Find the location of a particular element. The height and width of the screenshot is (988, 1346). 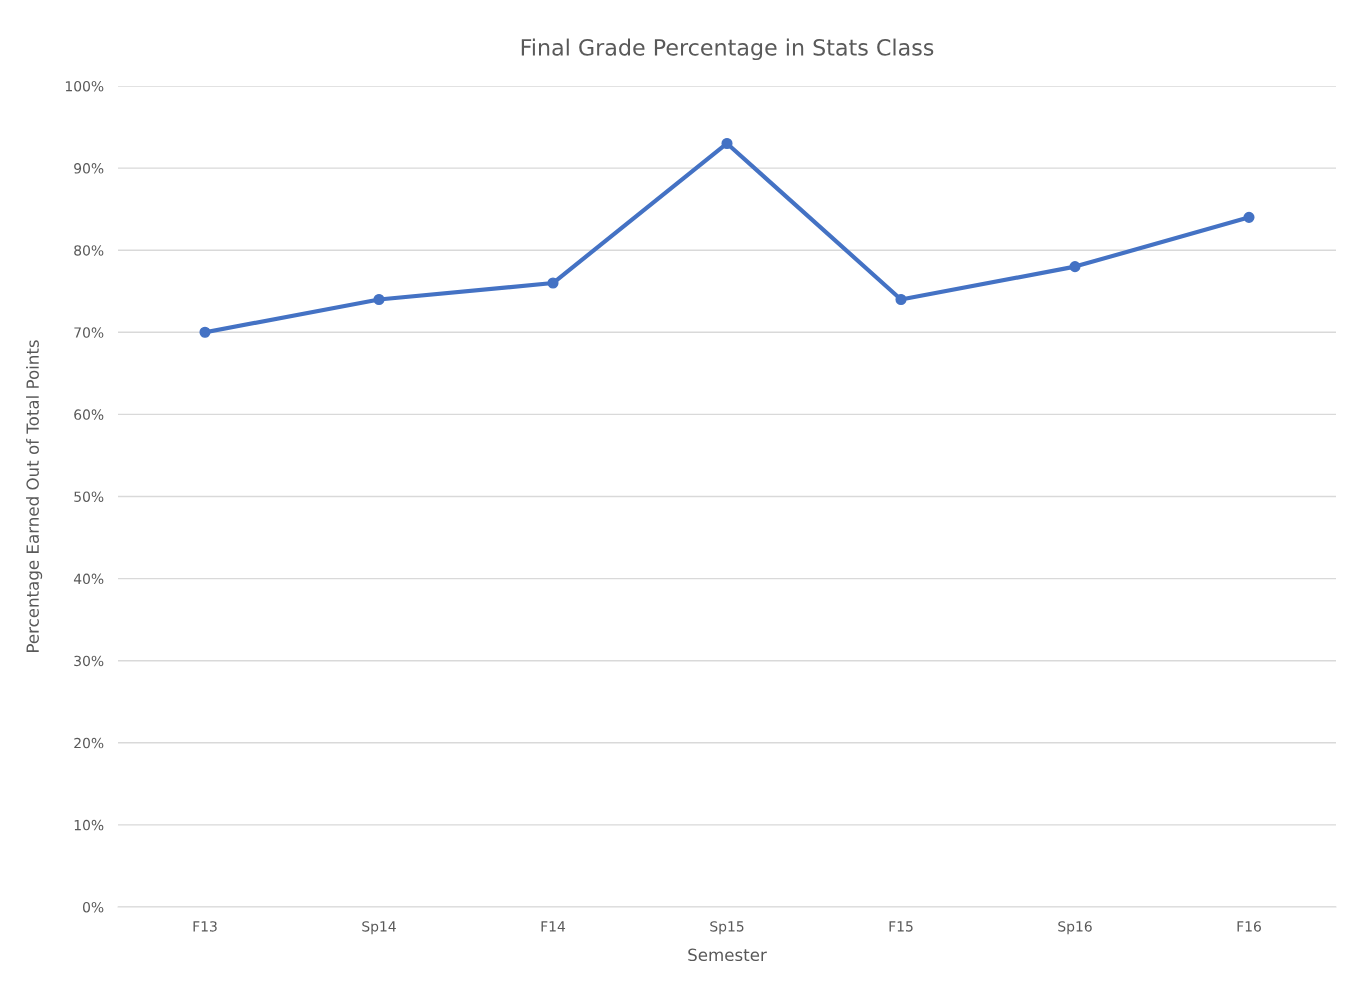

x-tick-label: Sp15 is located at coordinates (727, 928).